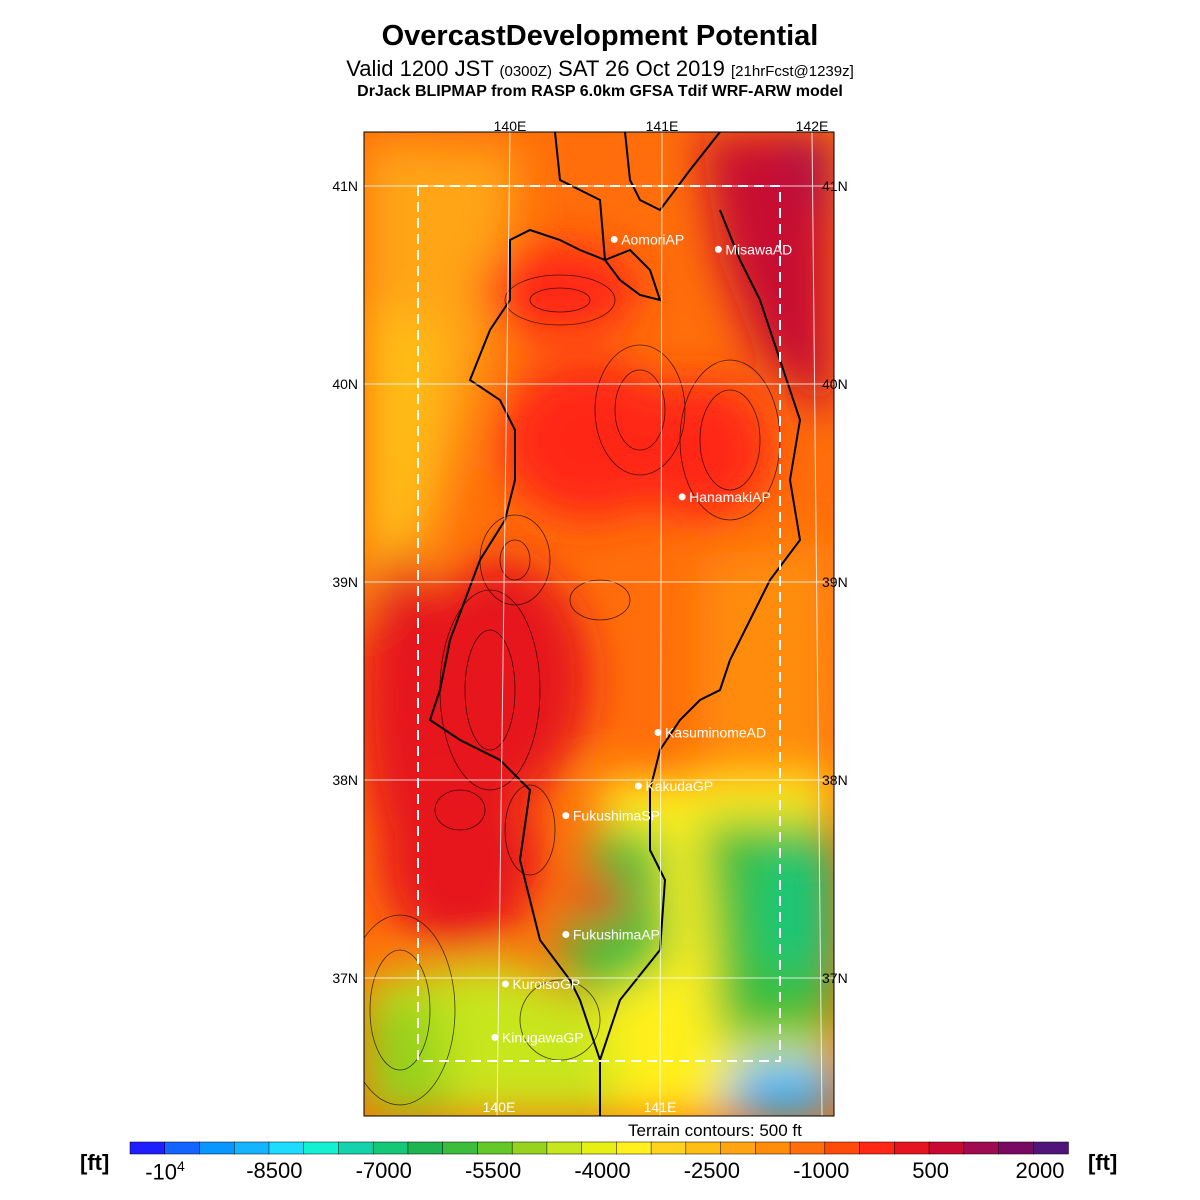  I want to click on lat-label-right: 38N, so click(835, 780).